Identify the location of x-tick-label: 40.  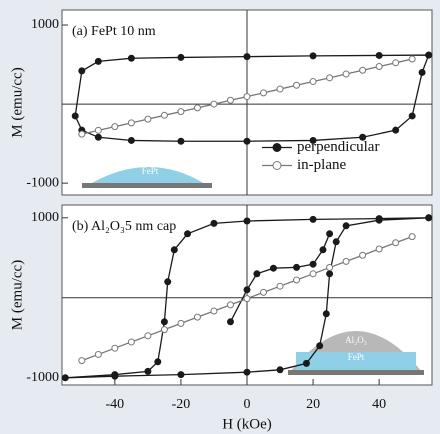
(379, 404).